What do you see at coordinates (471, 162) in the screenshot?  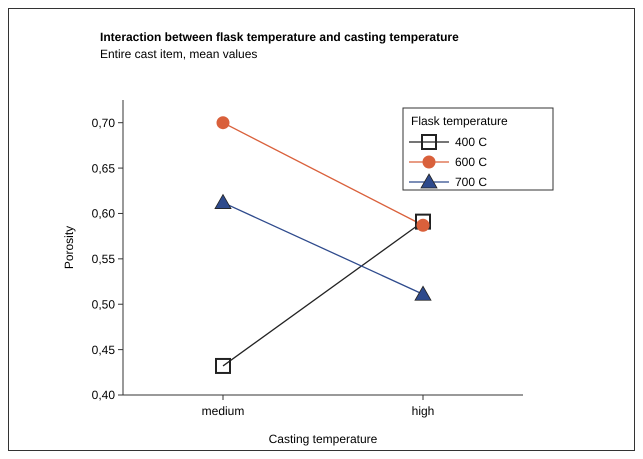 I see `legend-label: 600 C` at bounding box center [471, 162].